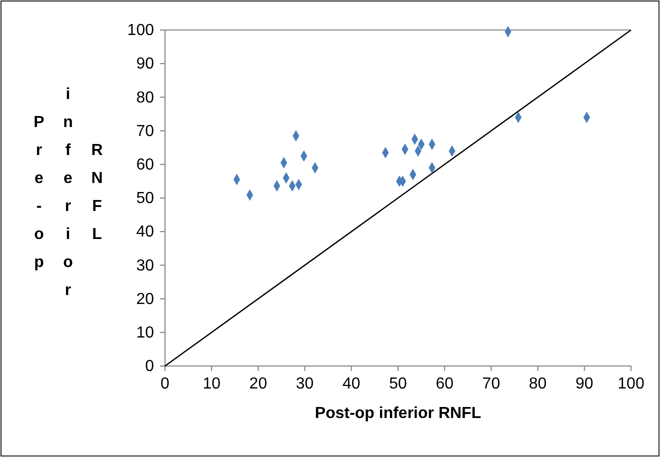 The width and height of the screenshot is (662, 458). What do you see at coordinates (145, 97) in the screenshot?
I see `y-tick-label: 80` at bounding box center [145, 97].